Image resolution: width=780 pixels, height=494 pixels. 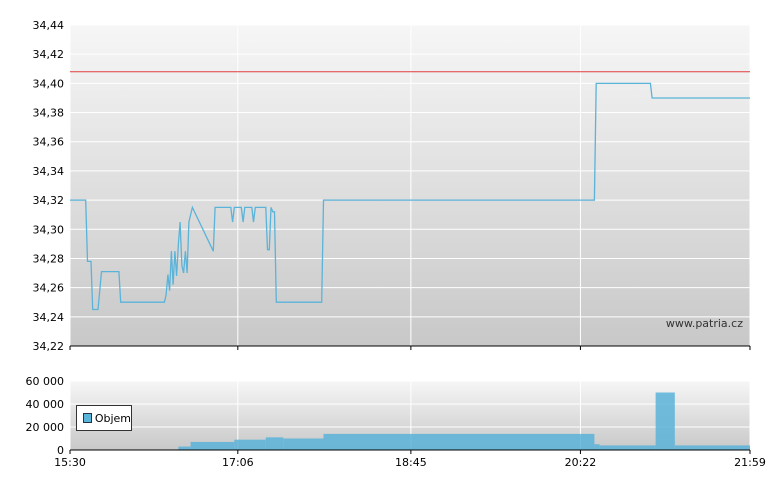 I want to click on volume-legend: Objem, so click(x=104, y=418).